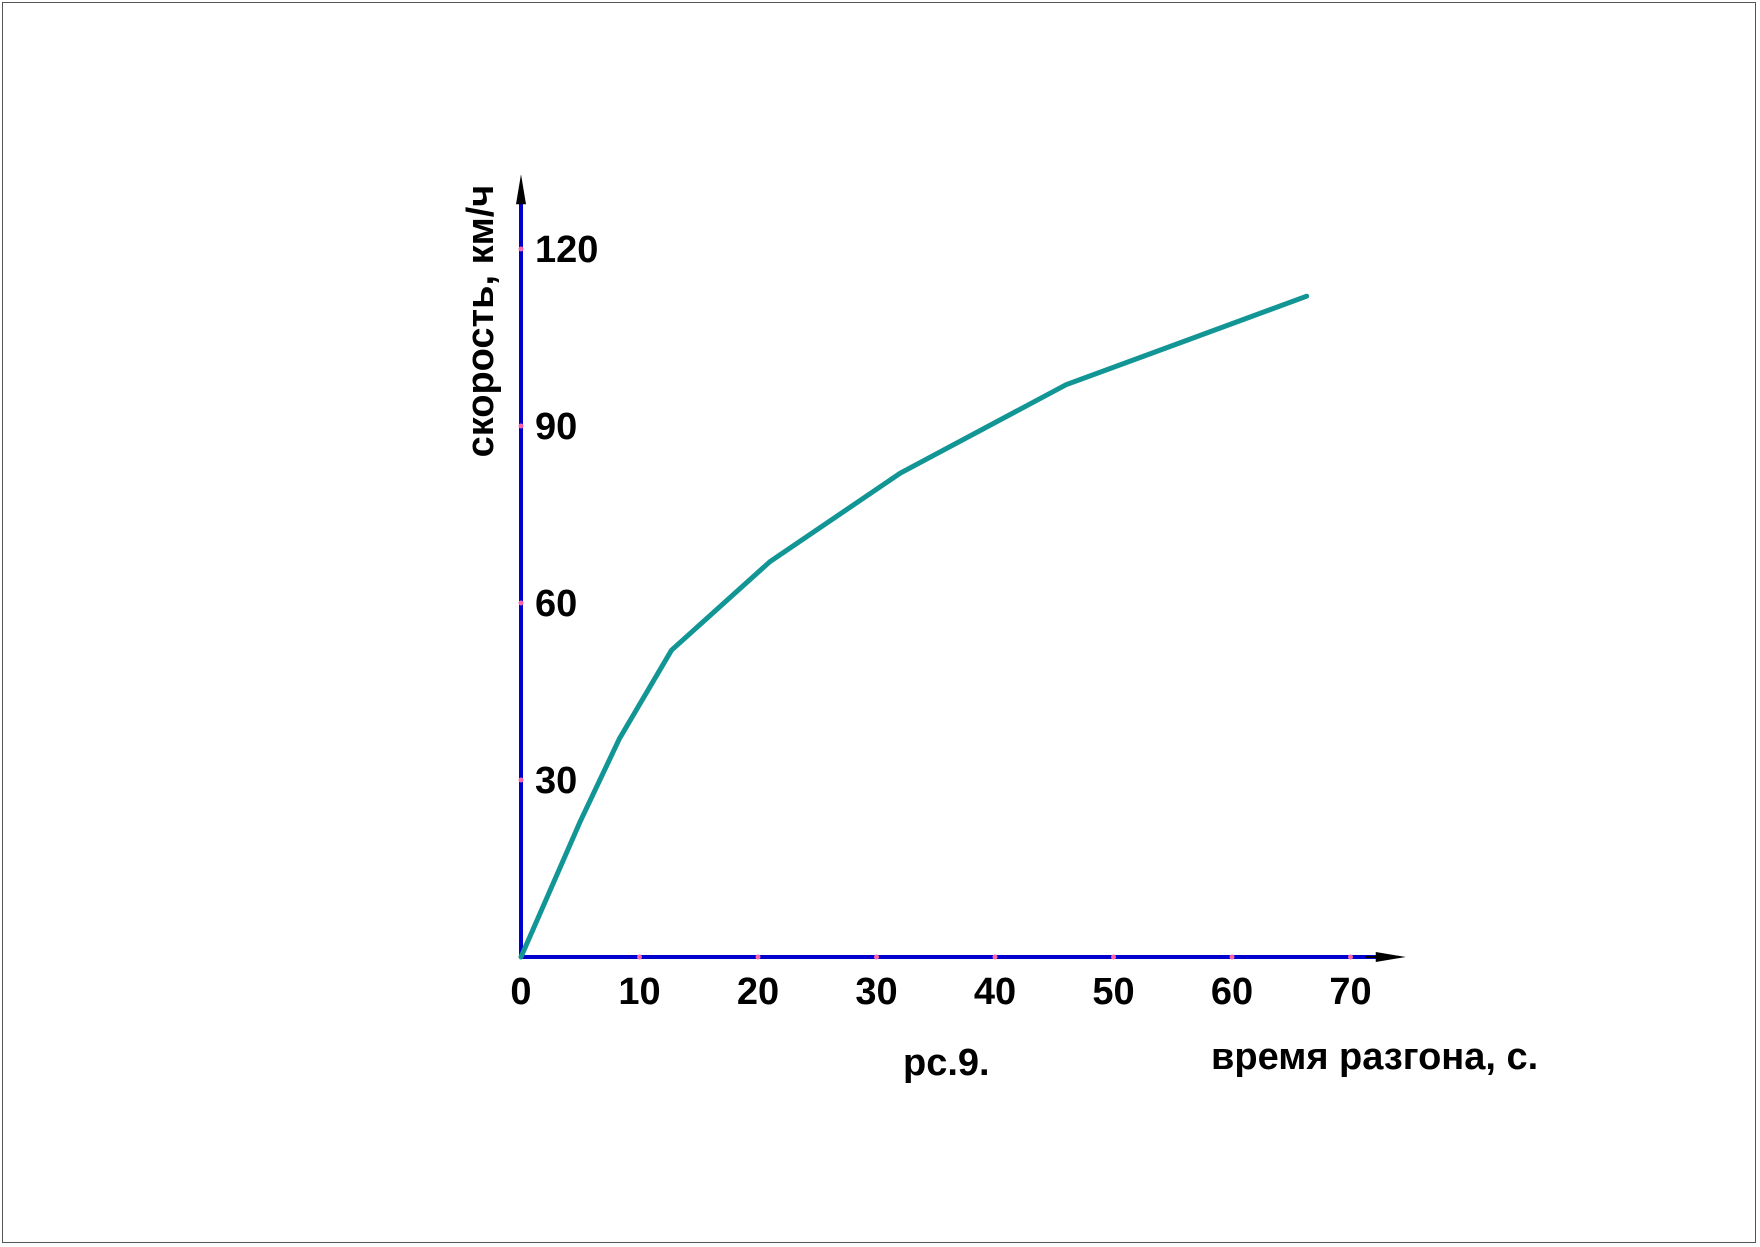 The height and width of the screenshot is (1247, 1760). I want to click on y-tick-label: 120, so click(566, 250).